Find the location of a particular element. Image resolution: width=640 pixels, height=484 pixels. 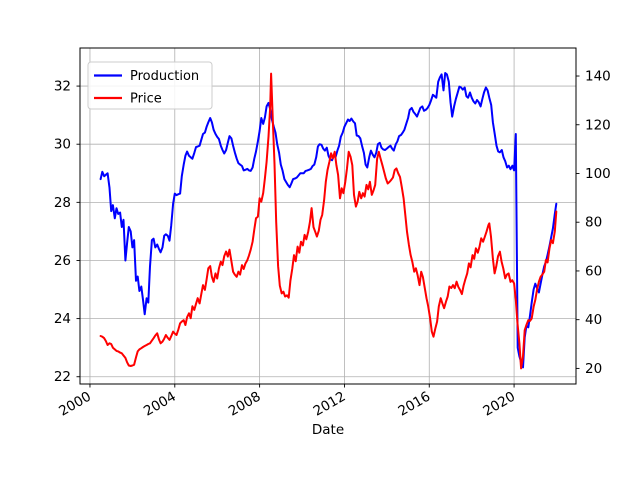

right-y-tick-label: 80 is located at coordinates (593, 223).